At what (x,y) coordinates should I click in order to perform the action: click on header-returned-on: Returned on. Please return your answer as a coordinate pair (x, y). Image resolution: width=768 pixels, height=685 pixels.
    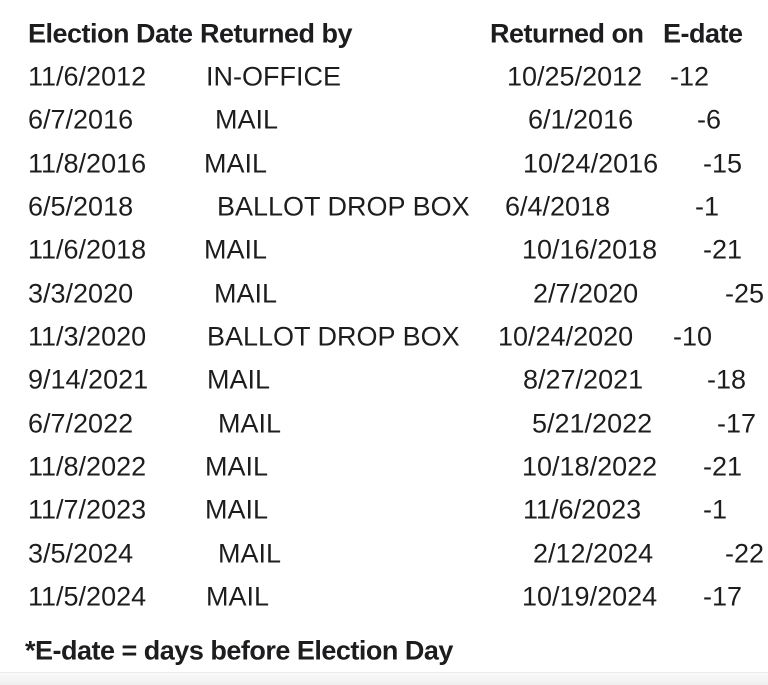
    Looking at the image, I should click on (567, 33).